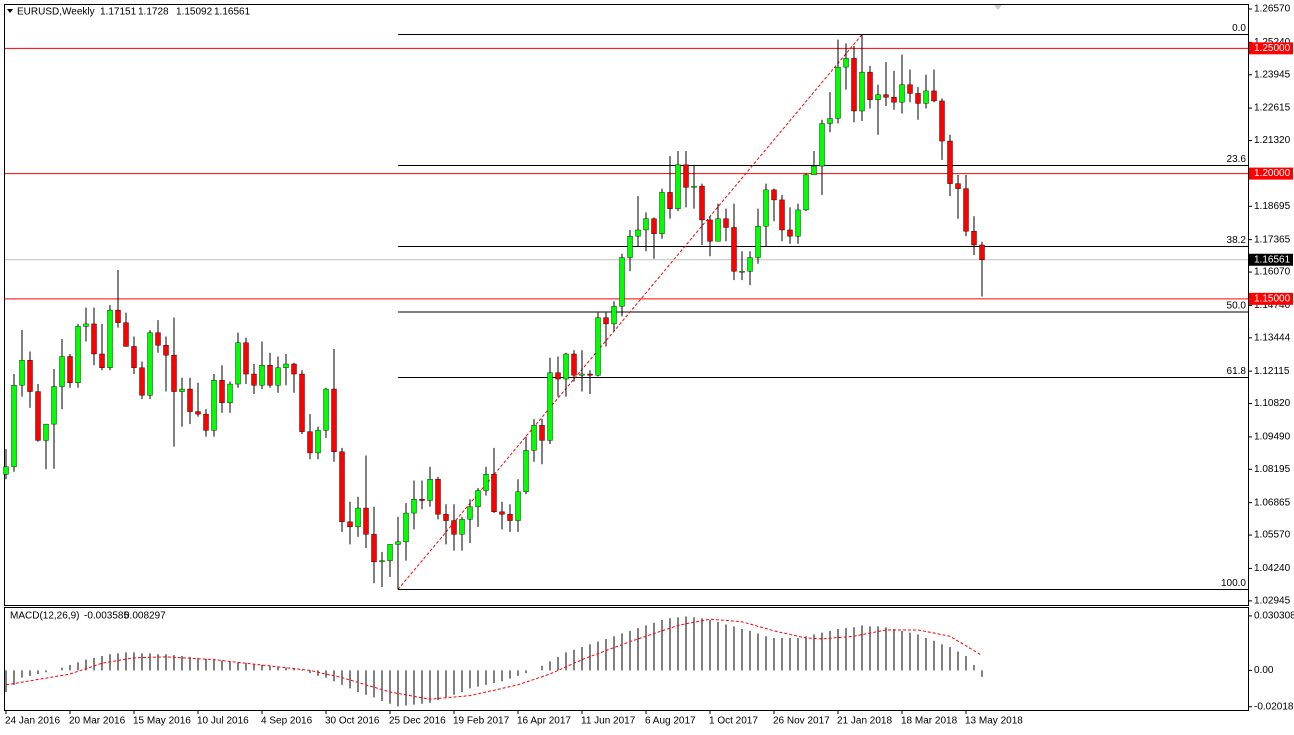 This screenshot has height=735, width=1294. I want to click on y-tick-label: 1.10820, so click(1272, 403).